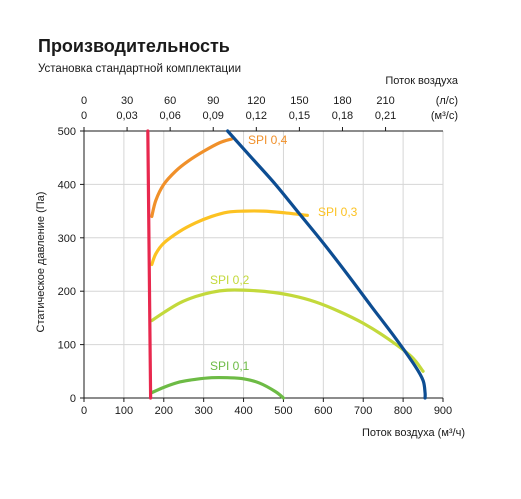  What do you see at coordinates (84, 116) in the screenshot?
I see `top-tick-label-m3s: 0` at bounding box center [84, 116].